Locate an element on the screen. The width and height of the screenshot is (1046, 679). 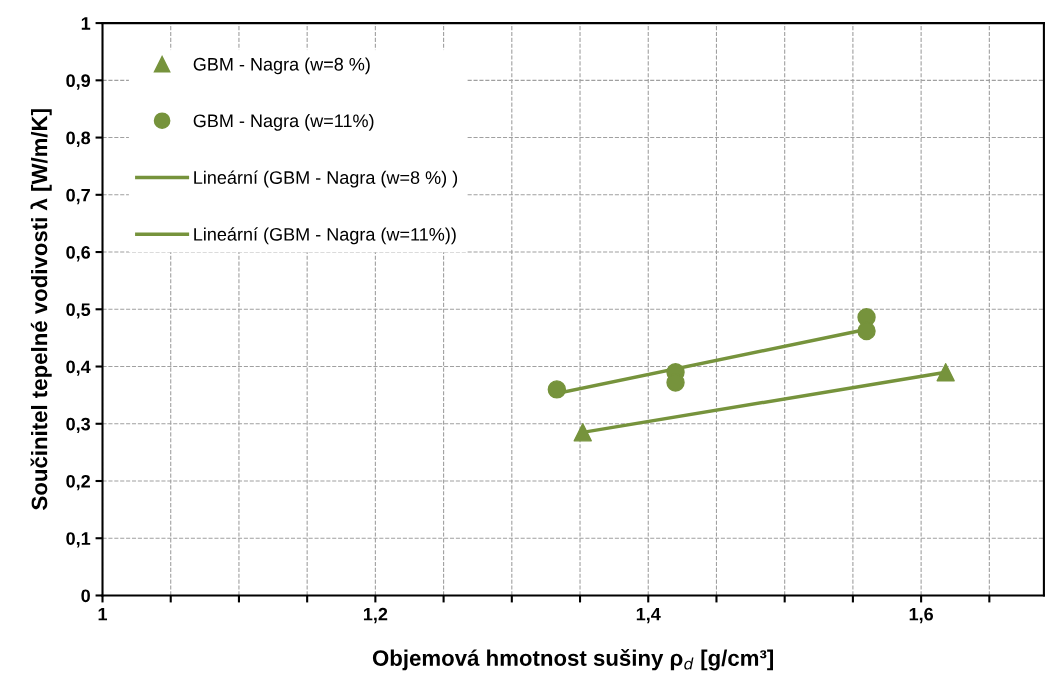
y-tick-label: 1 is located at coordinates (86, 23).